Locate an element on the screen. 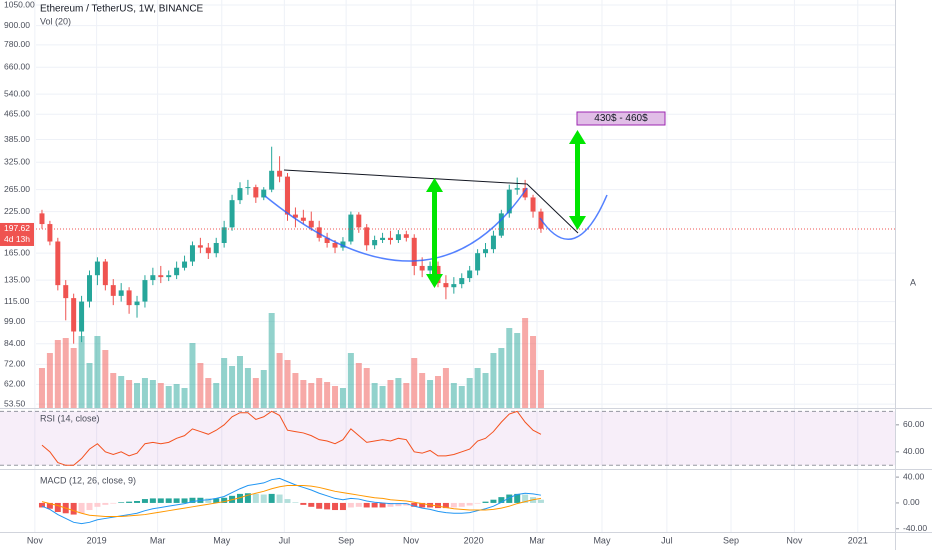 The image size is (932, 550). y-tick-label: 135.00 is located at coordinates (17, 279).